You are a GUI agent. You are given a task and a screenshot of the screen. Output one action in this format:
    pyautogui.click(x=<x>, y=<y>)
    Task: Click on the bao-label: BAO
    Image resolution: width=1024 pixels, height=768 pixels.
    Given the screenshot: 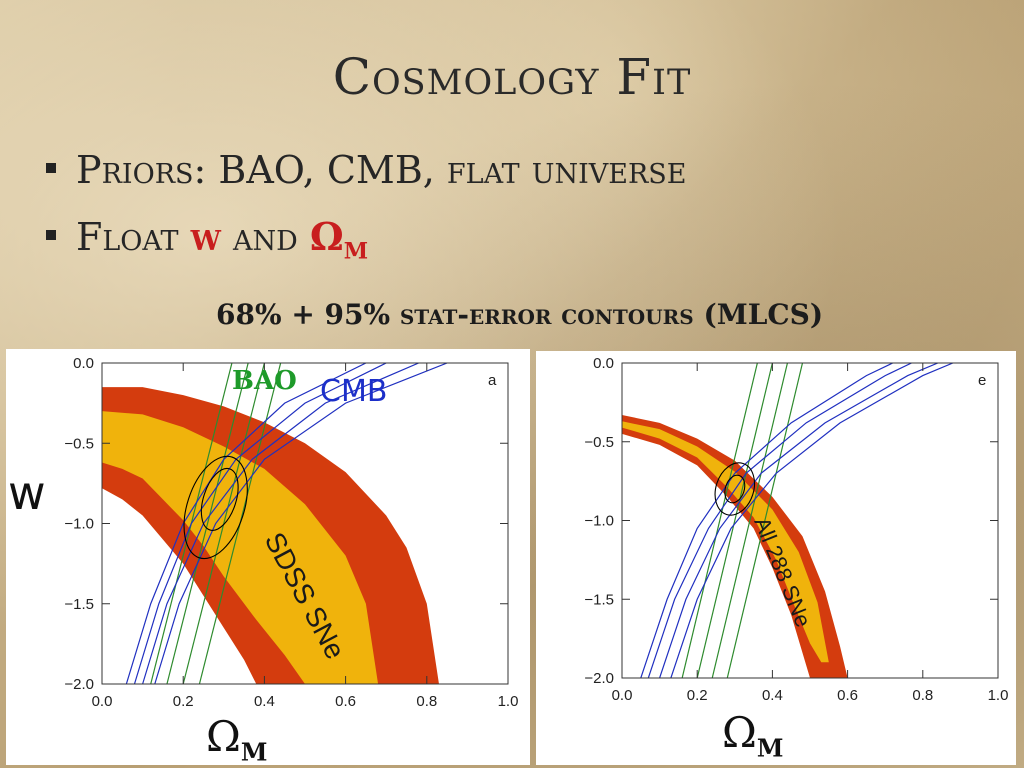 What is the action you would take?
    pyautogui.click(x=264, y=381)
    